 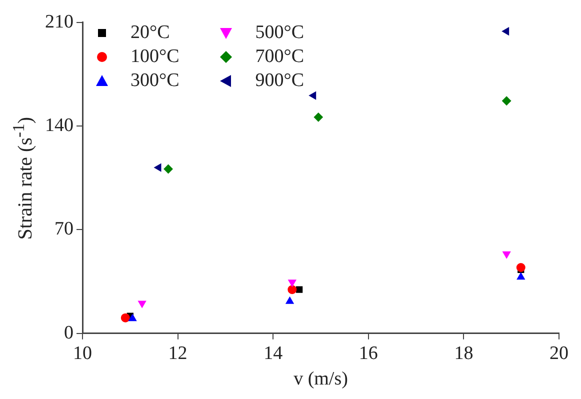 I want to click on x-tick-label: 10, so click(x=82, y=353).